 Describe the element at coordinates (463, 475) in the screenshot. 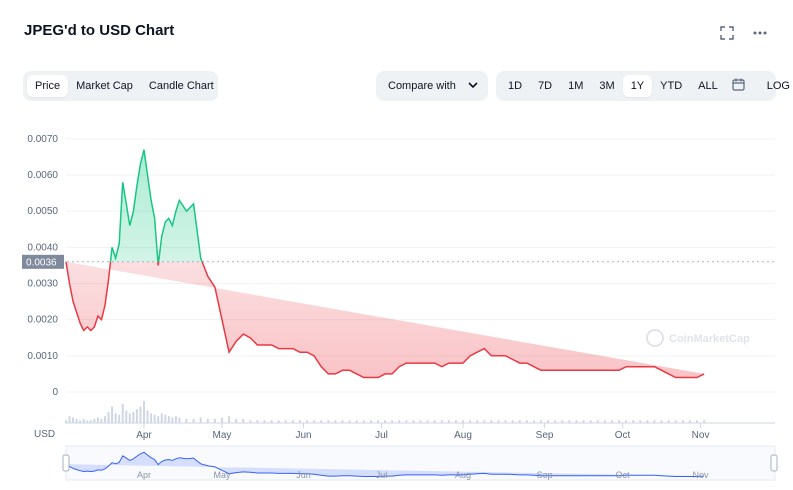

I see `navigator-tick-label: Aug` at that location.